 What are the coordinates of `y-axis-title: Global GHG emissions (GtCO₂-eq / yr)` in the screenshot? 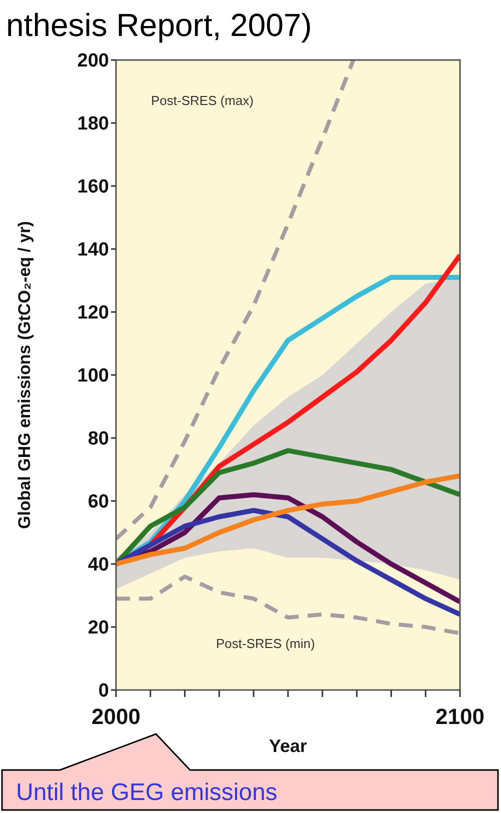 It's located at (24, 375).